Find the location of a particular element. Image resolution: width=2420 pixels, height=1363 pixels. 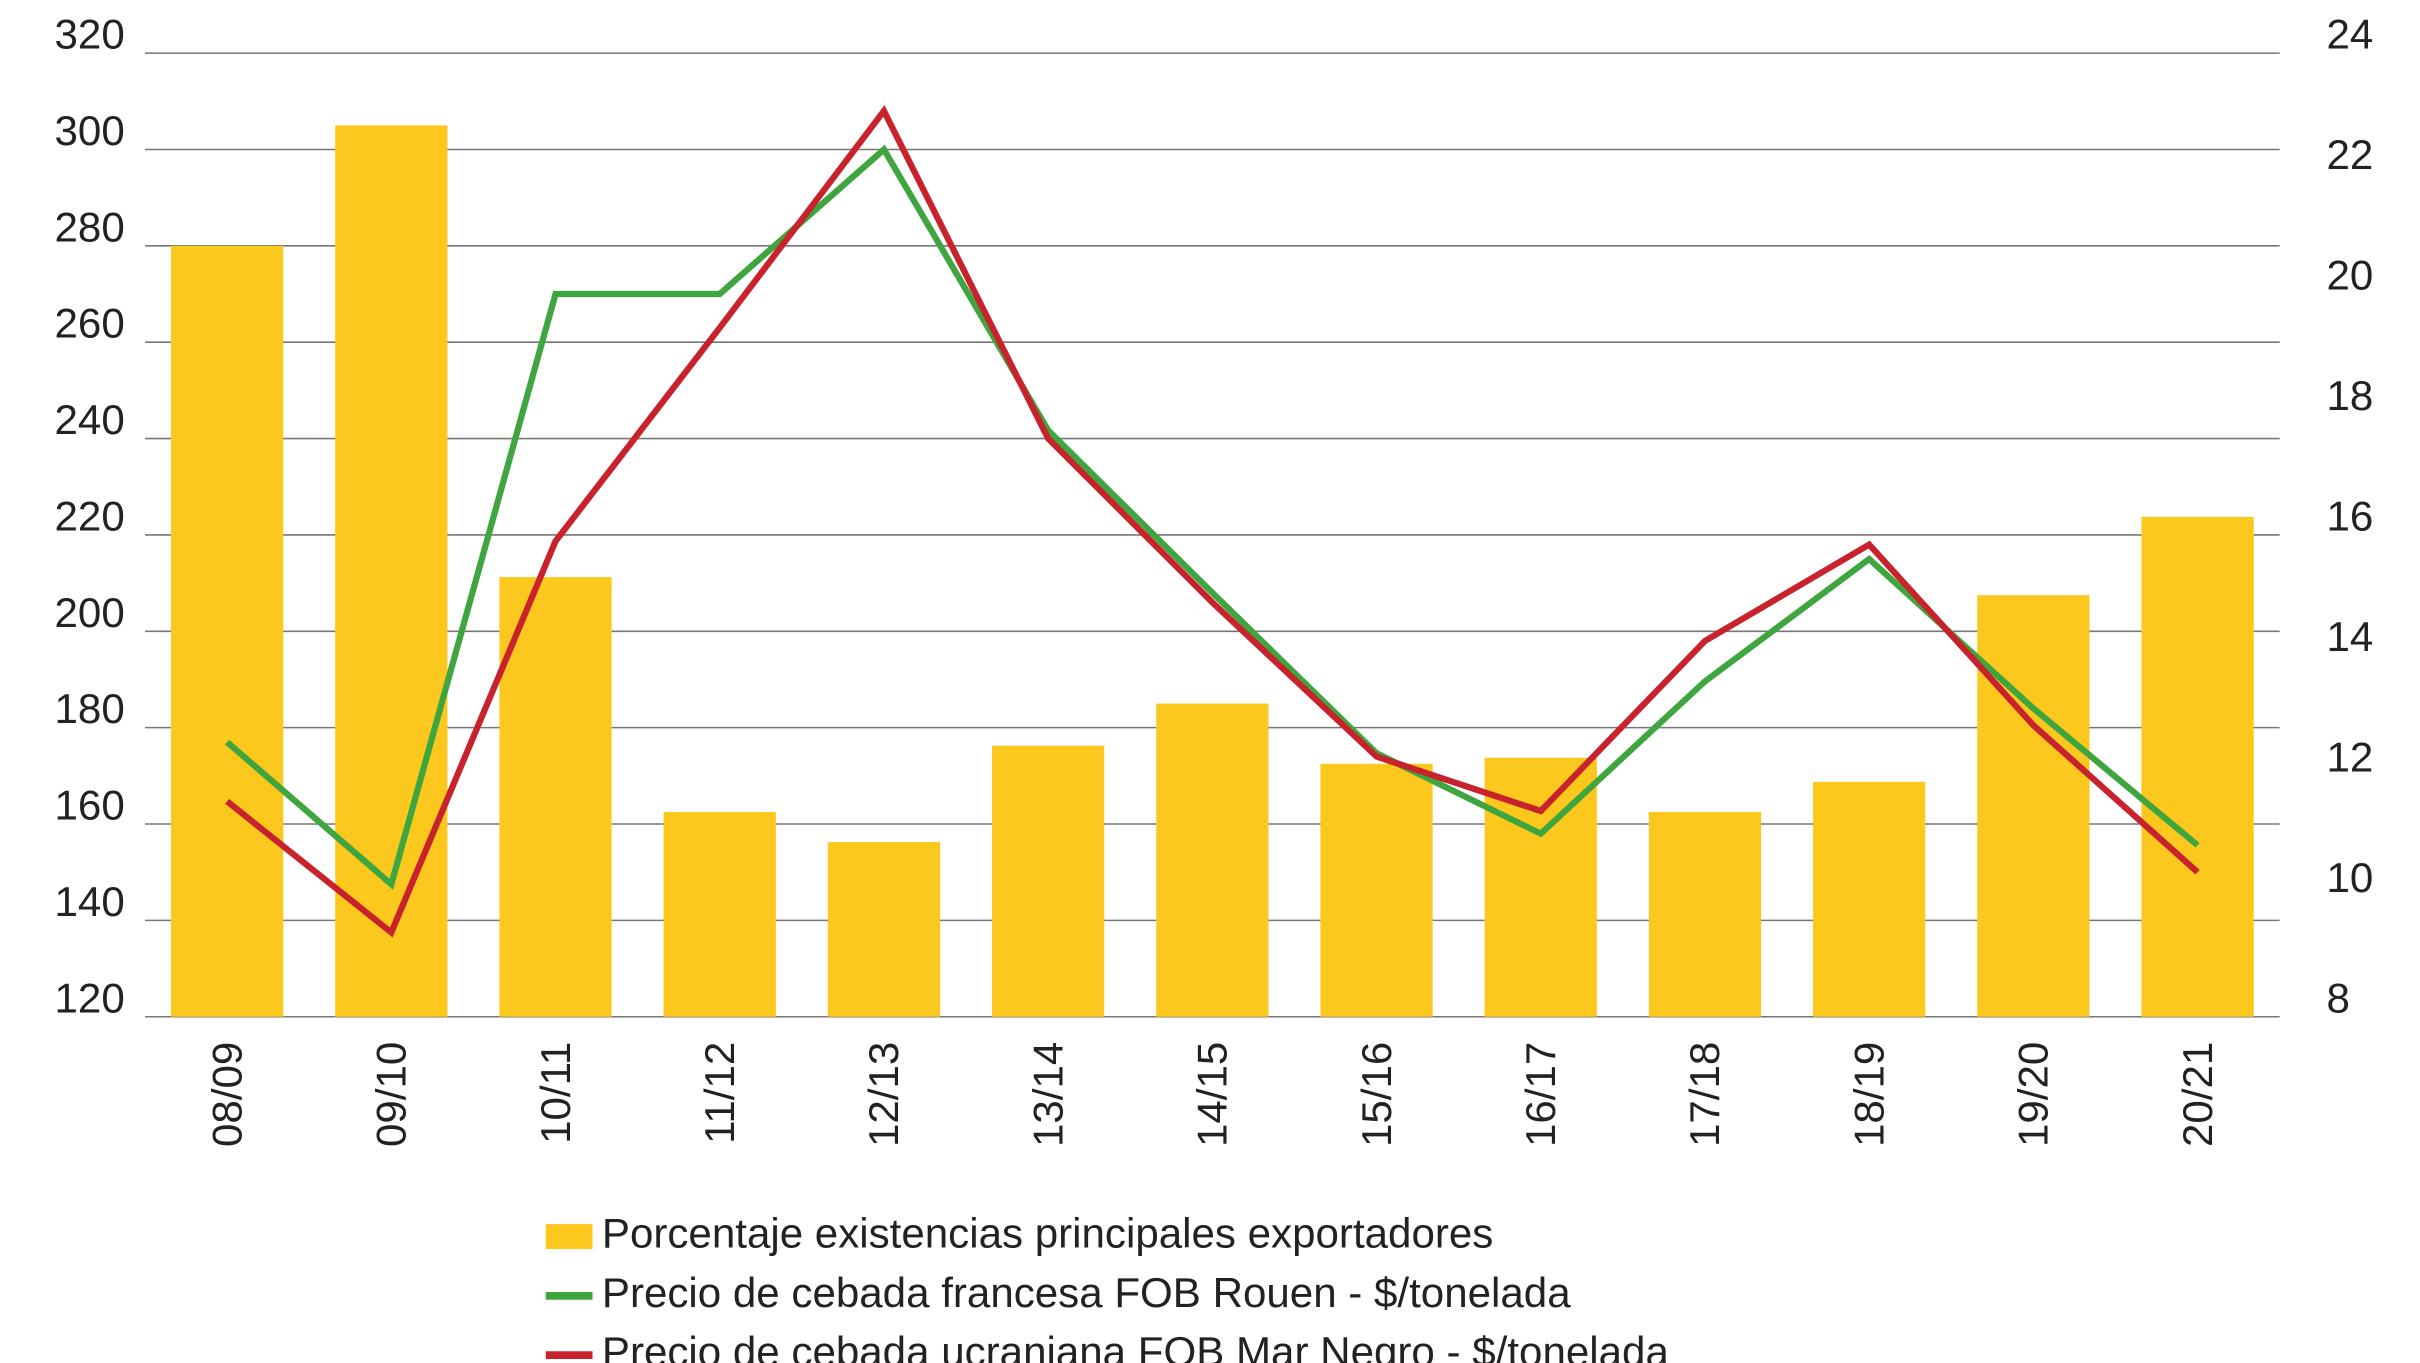

x-tick-label: 12/13 is located at coordinates (883, 1094).